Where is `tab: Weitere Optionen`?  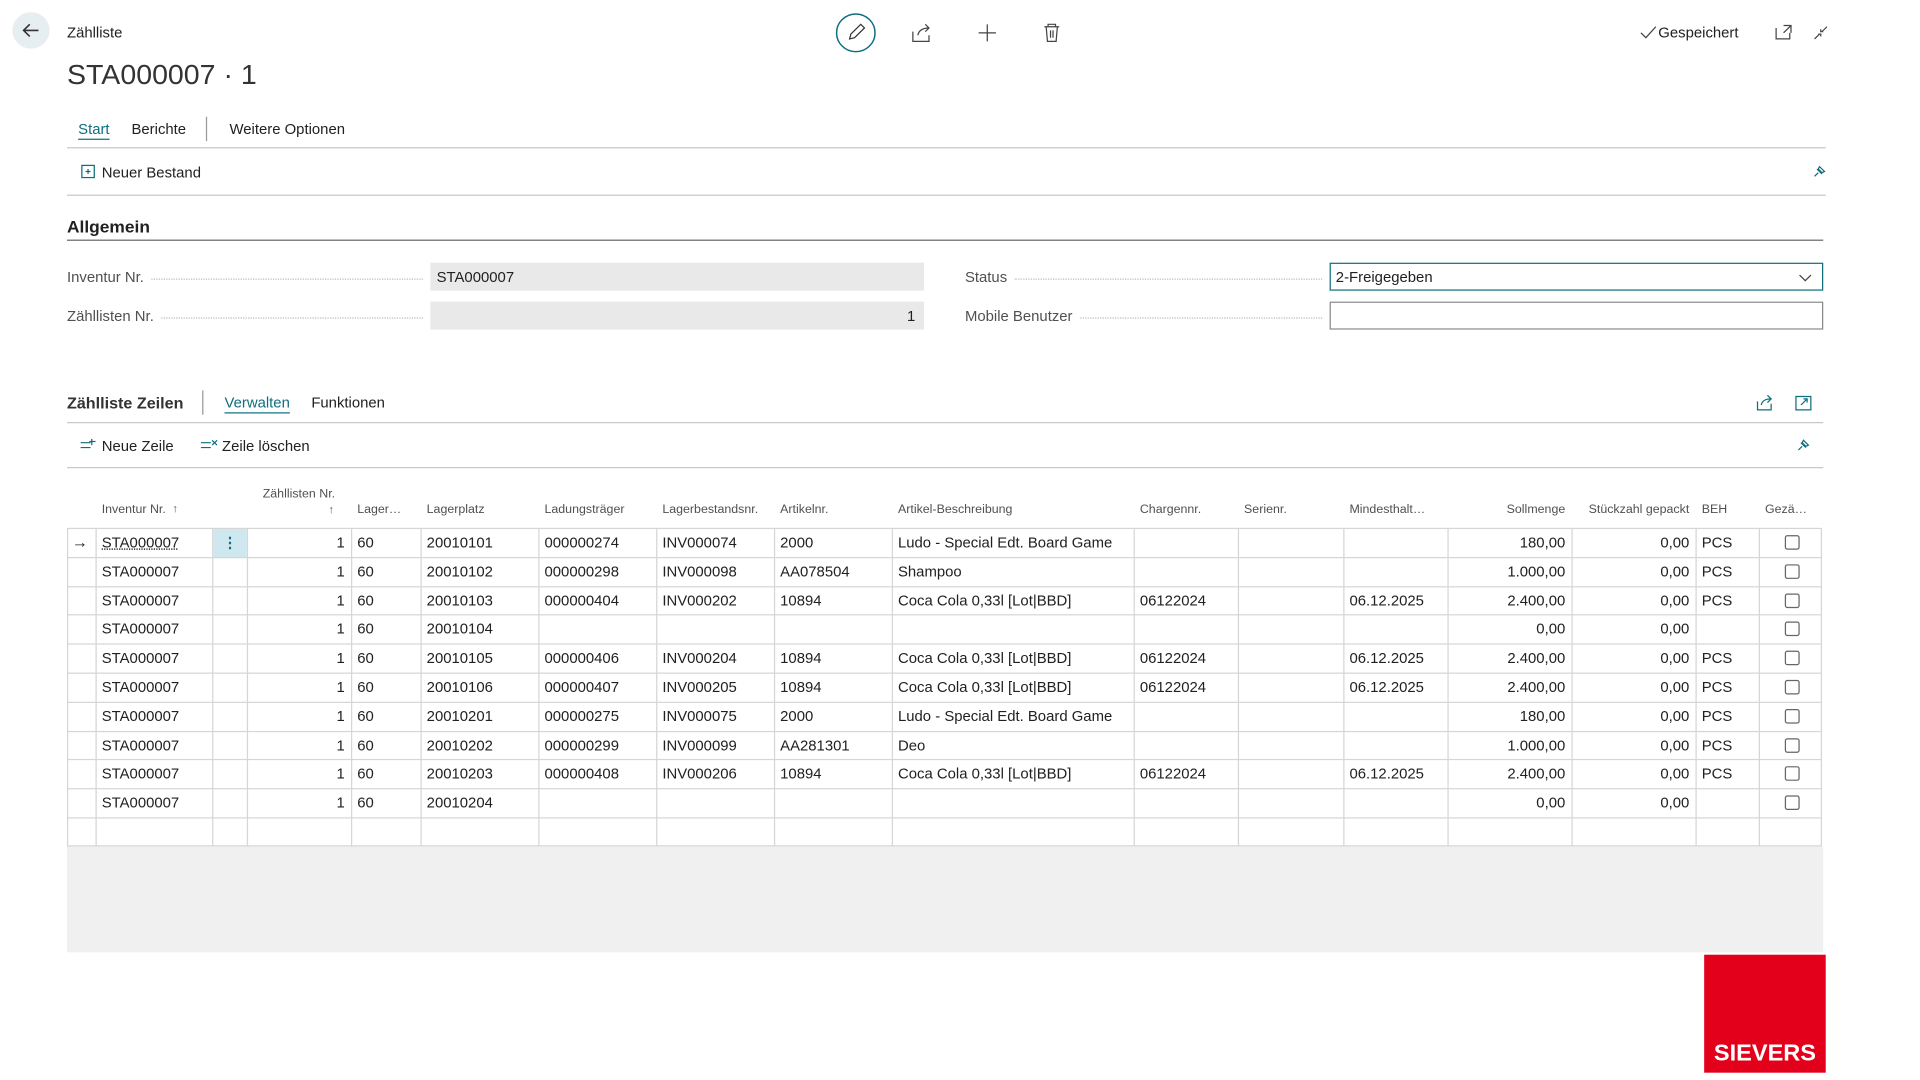
tab: Weitere Optionen is located at coordinates (287, 129).